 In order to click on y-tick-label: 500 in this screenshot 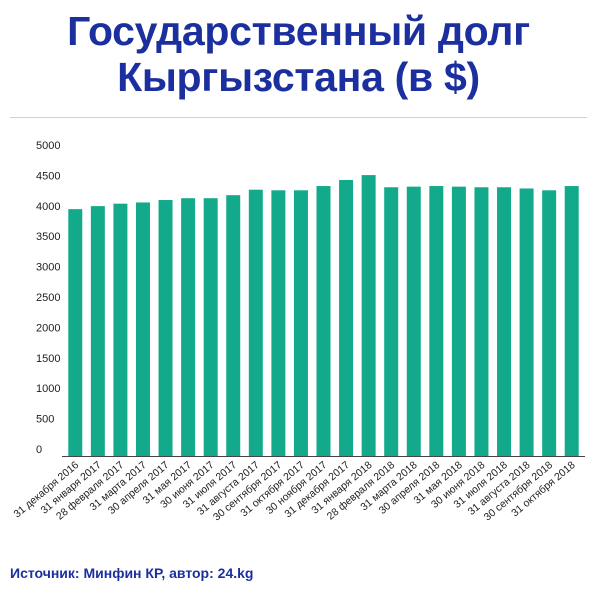, I will do `click(45, 420)`.